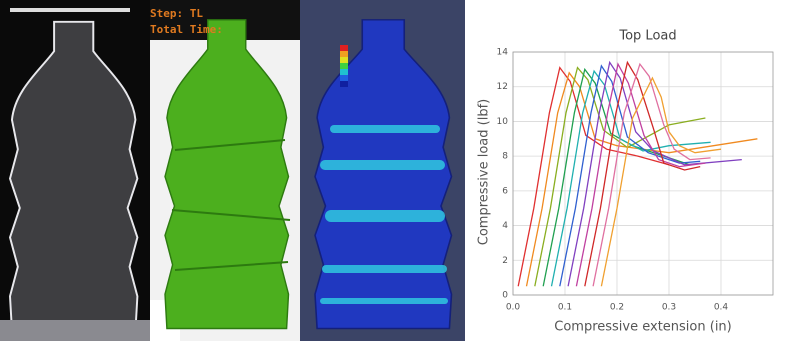 This screenshot has height=341, width=792. Describe the element at coordinates (503, 53) in the screenshot. I see `y-tick-label: 14` at that location.